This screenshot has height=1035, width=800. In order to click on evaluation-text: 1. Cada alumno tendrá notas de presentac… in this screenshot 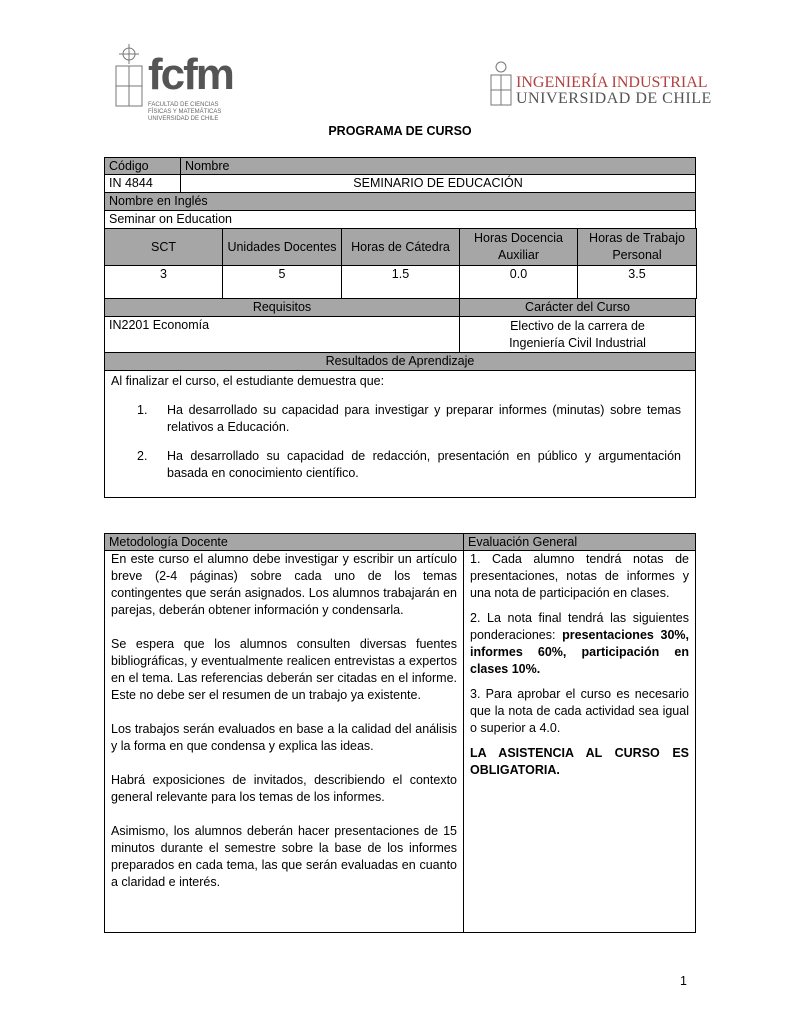, I will do `click(579, 741)`.